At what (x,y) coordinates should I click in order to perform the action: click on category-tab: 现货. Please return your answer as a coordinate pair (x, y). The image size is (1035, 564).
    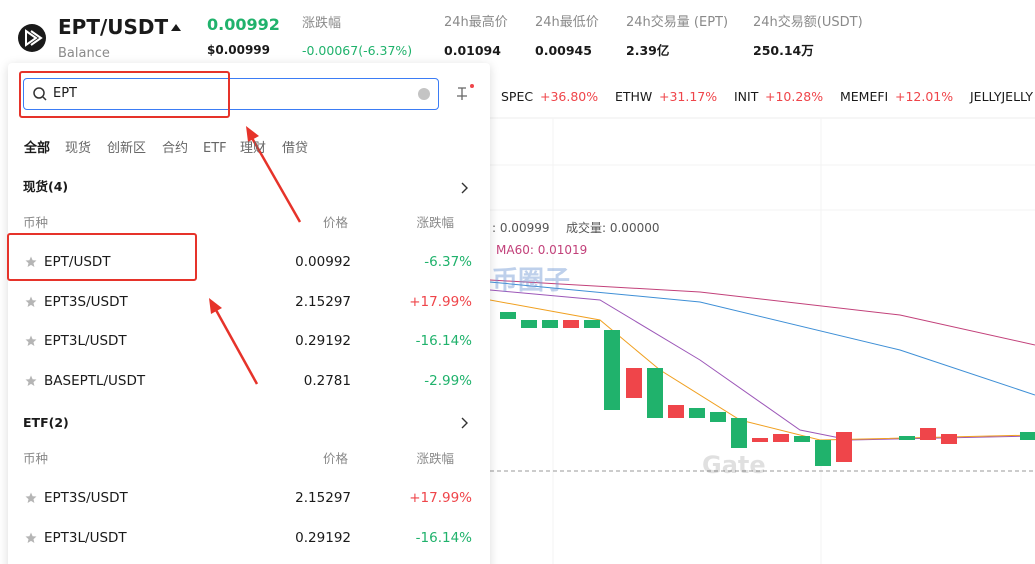
    Looking at the image, I should click on (78, 148).